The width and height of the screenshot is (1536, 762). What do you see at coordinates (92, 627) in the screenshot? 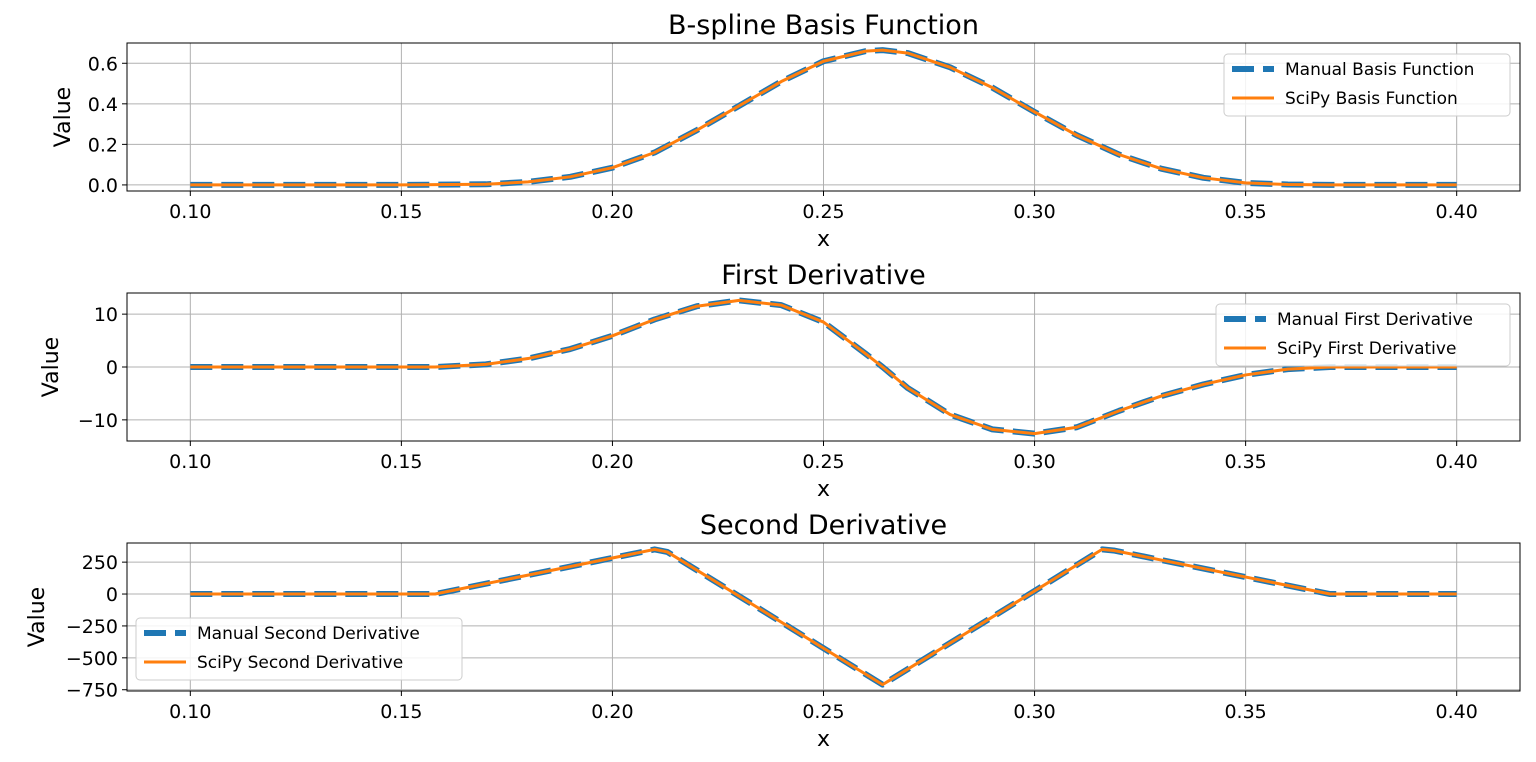
I see `y-tick-label: −250` at bounding box center [92, 627].